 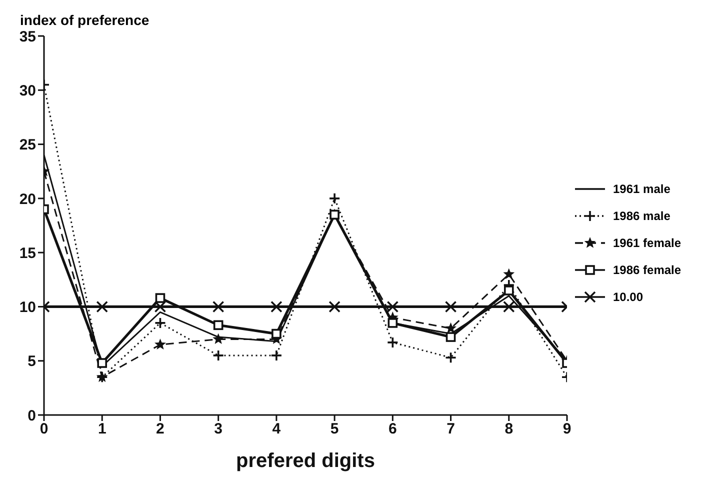 What do you see at coordinates (27, 145) in the screenshot?
I see `y-tick-label: 25` at bounding box center [27, 145].